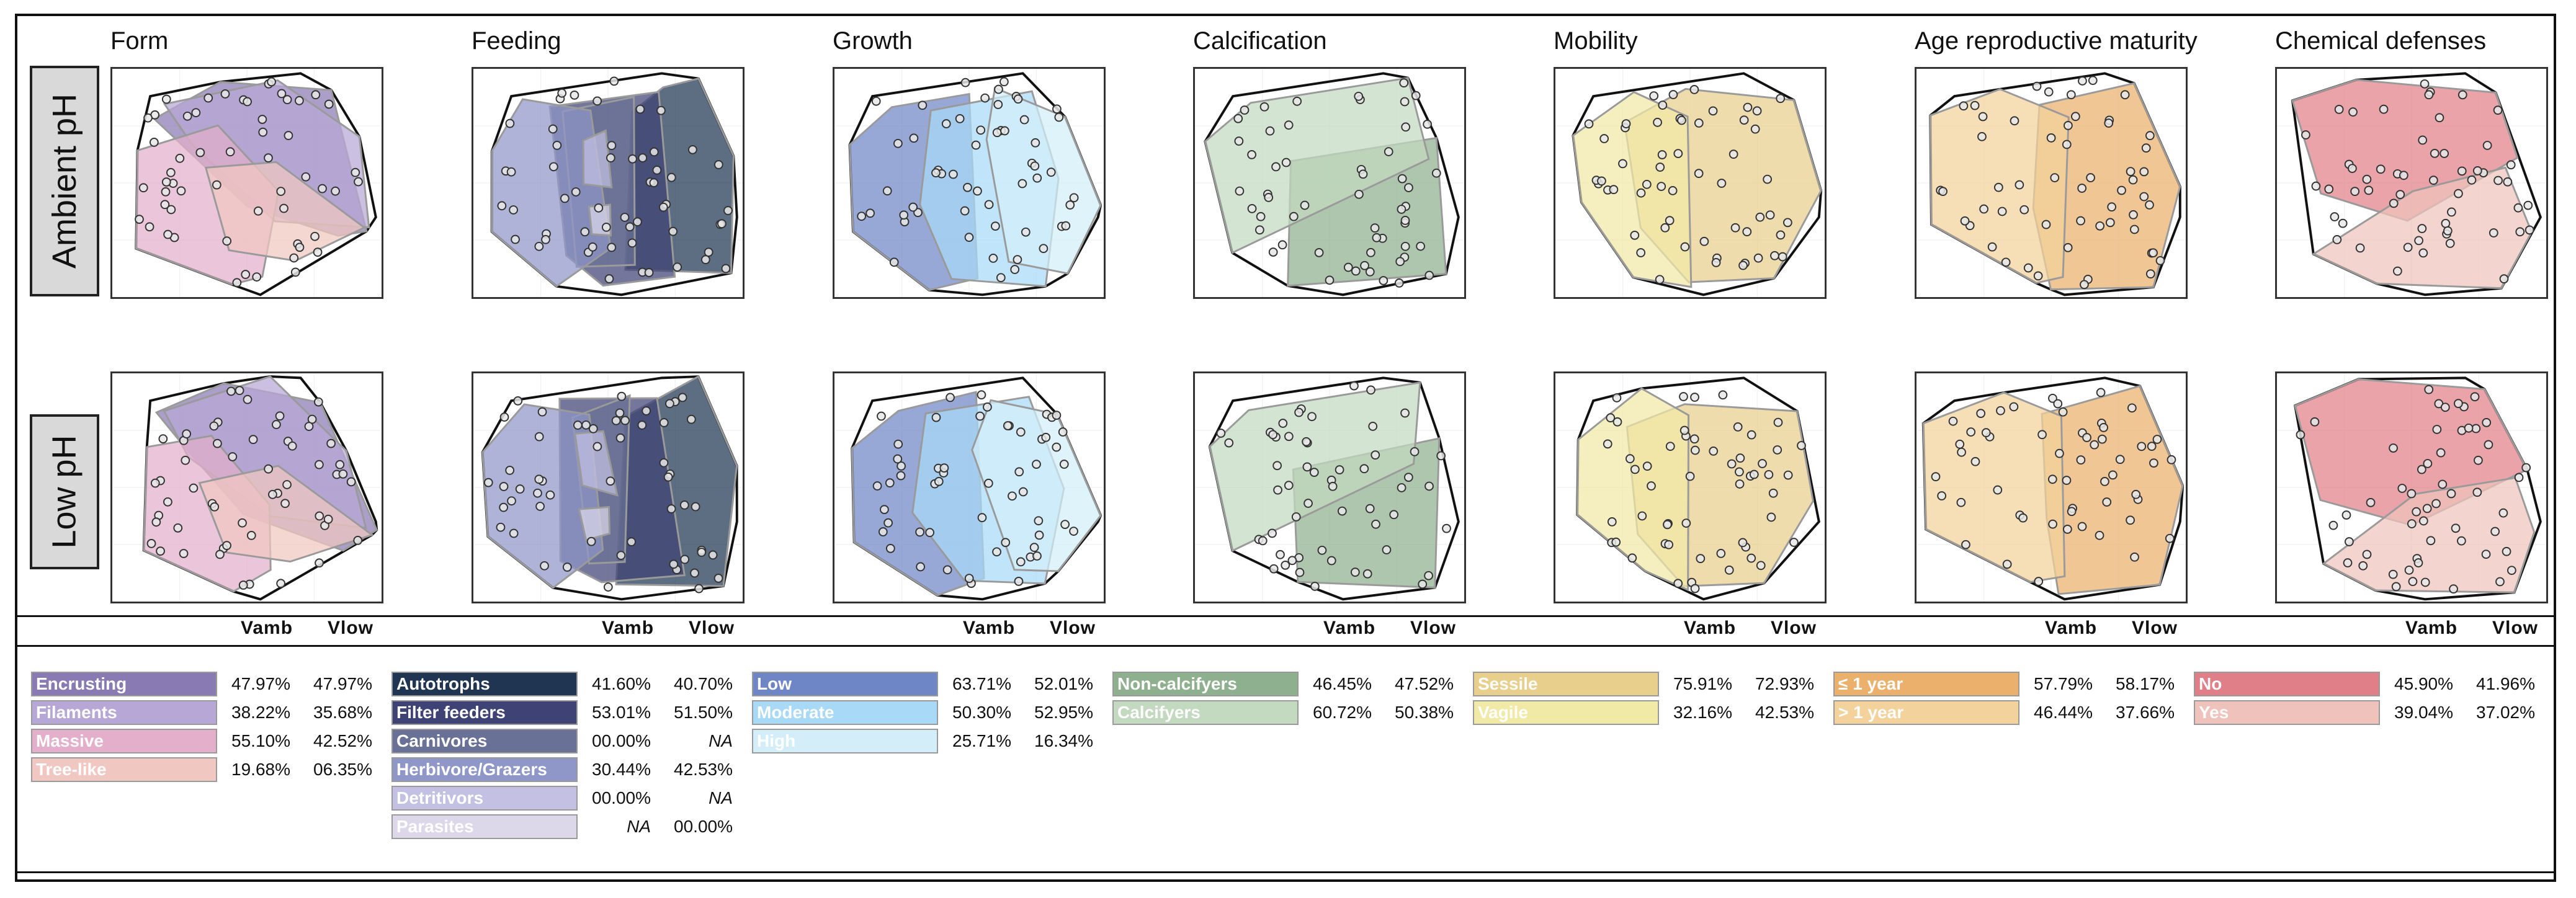 This screenshot has height=898, width=2576. I want to click on vlow-header-3: Vlow, so click(1433, 628).